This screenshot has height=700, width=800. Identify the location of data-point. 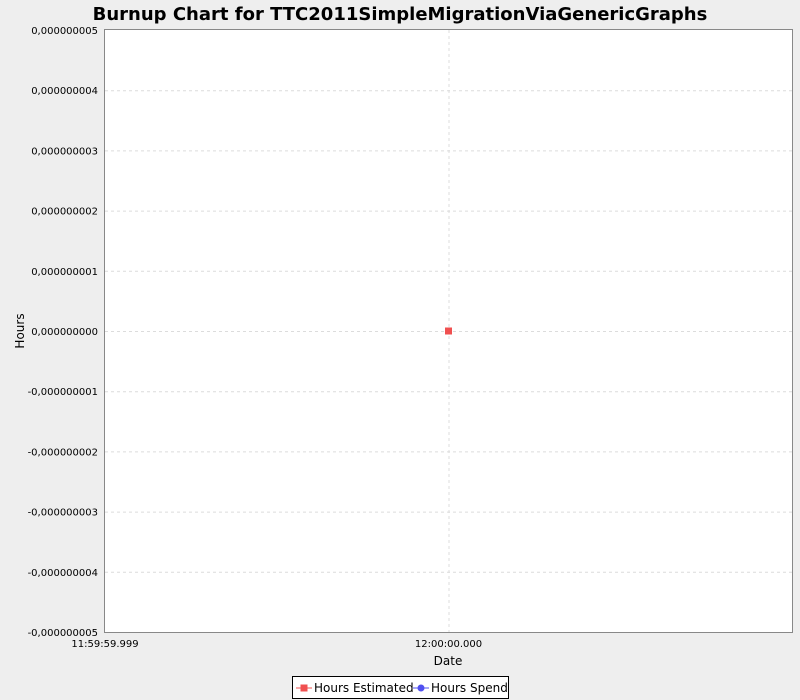
(448, 331).